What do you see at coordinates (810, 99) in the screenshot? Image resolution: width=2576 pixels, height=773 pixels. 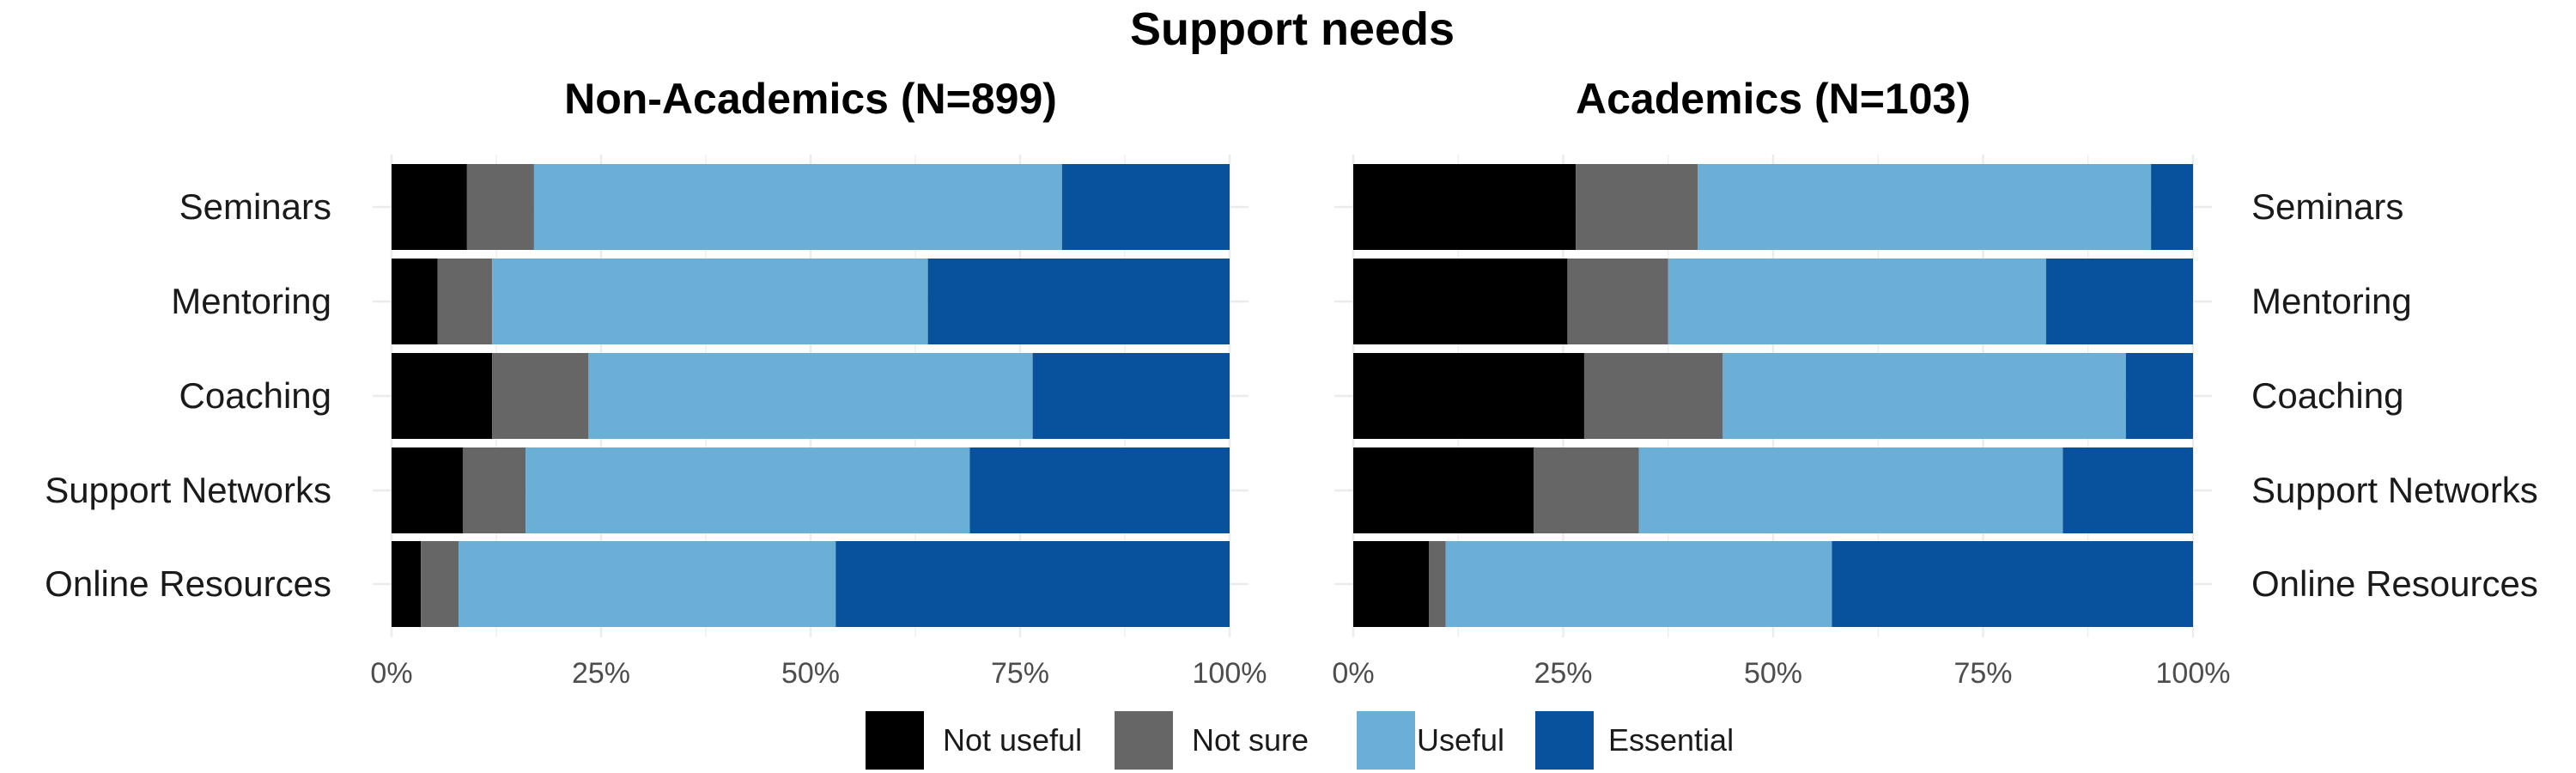 I see `panel-title: Non-Academics (N=899)` at bounding box center [810, 99].